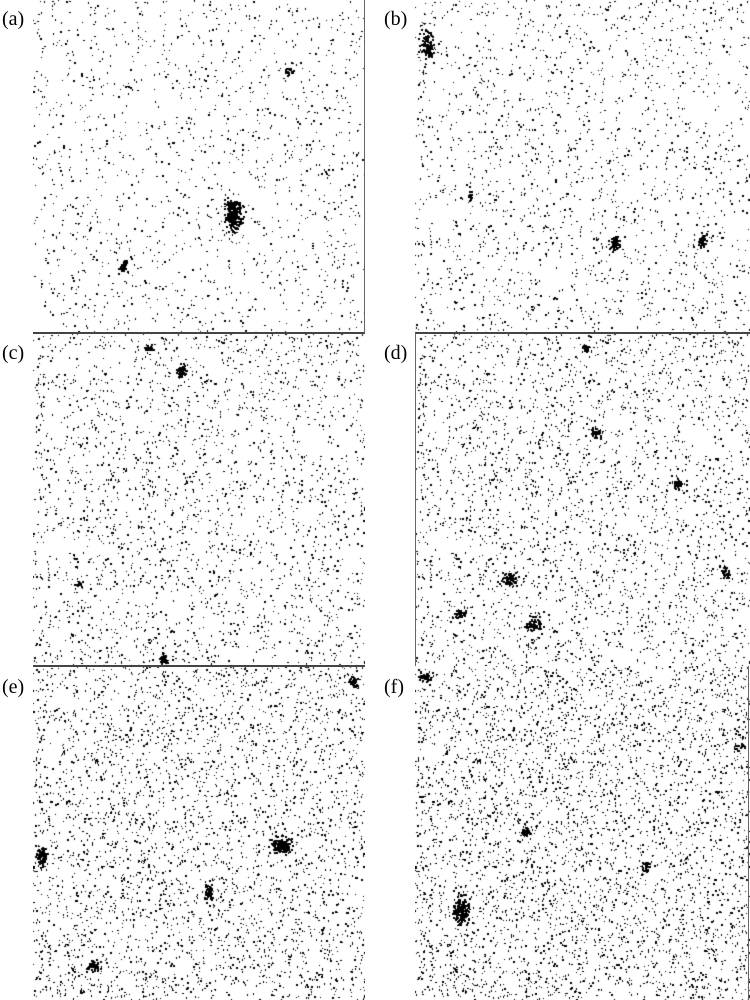 The width and height of the screenshot is (750, 1000). I want to click on panel-f, so click(582, 833).